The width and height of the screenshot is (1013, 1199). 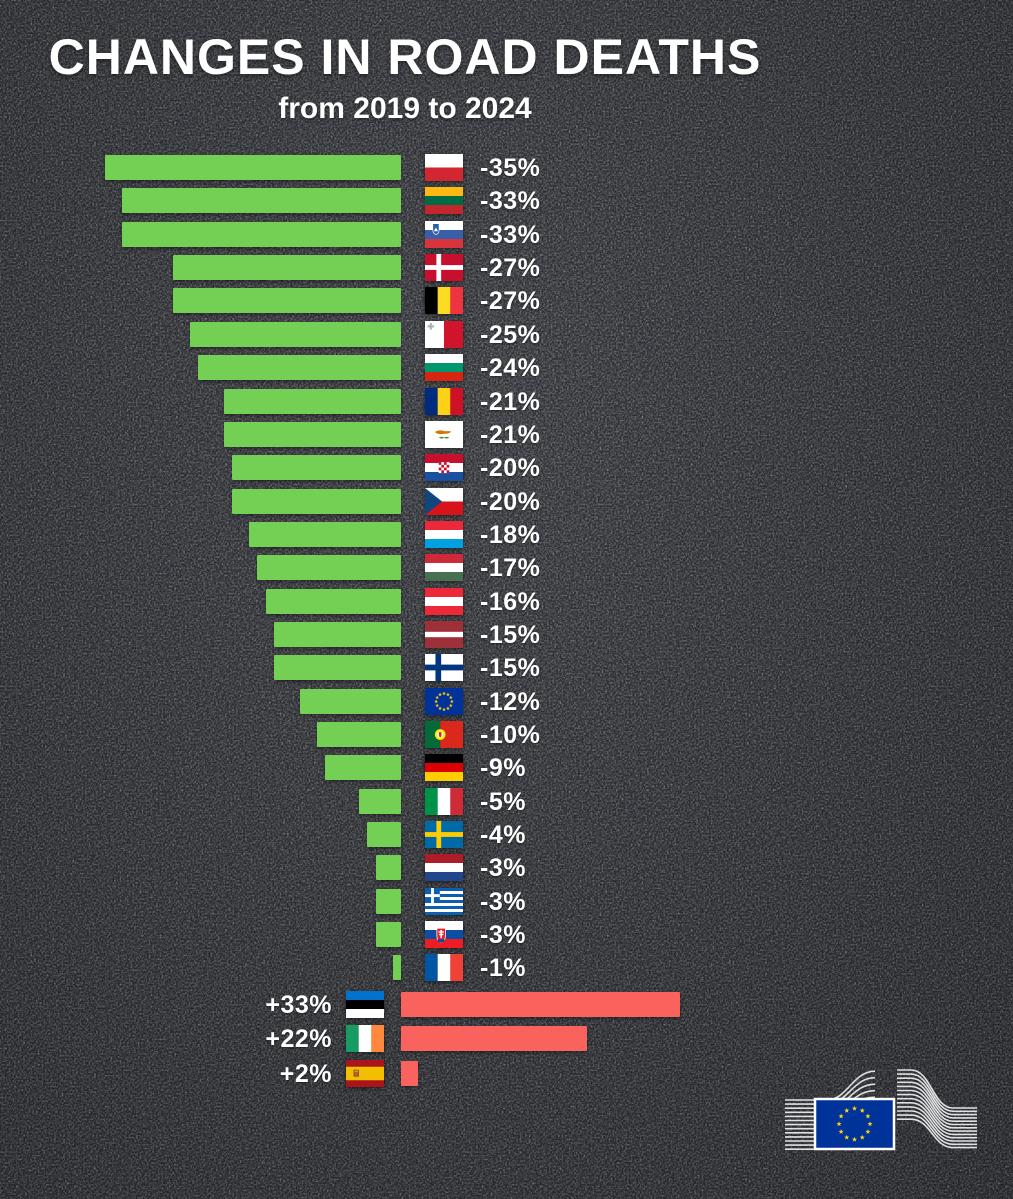 I want to click on flag-si-icon, so click(x=444, y=234).